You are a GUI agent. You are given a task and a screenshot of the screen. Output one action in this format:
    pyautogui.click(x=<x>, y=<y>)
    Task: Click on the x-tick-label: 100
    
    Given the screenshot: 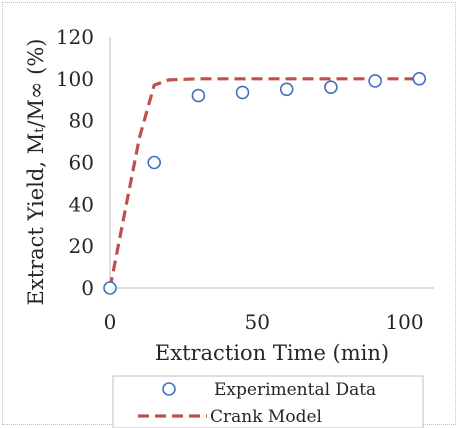 What is the action you would take?
    pyautogui.click(x=404, y=322)
    